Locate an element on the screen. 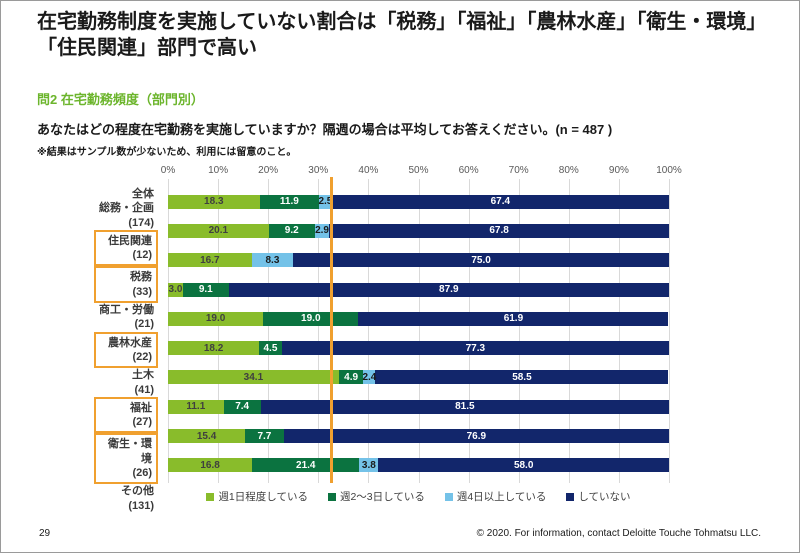 This screenshot has height=553, width=800. bar-row: 18.3 11.9 2.5 67.4 is located at coordinates (418, 201).